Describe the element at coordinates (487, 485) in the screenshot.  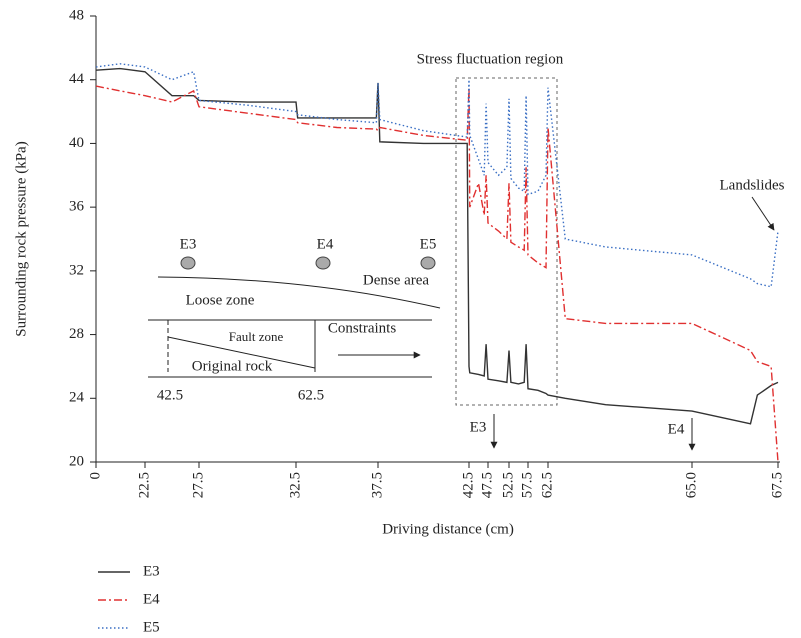
I see `x-tick-label: 47.5` at that location.